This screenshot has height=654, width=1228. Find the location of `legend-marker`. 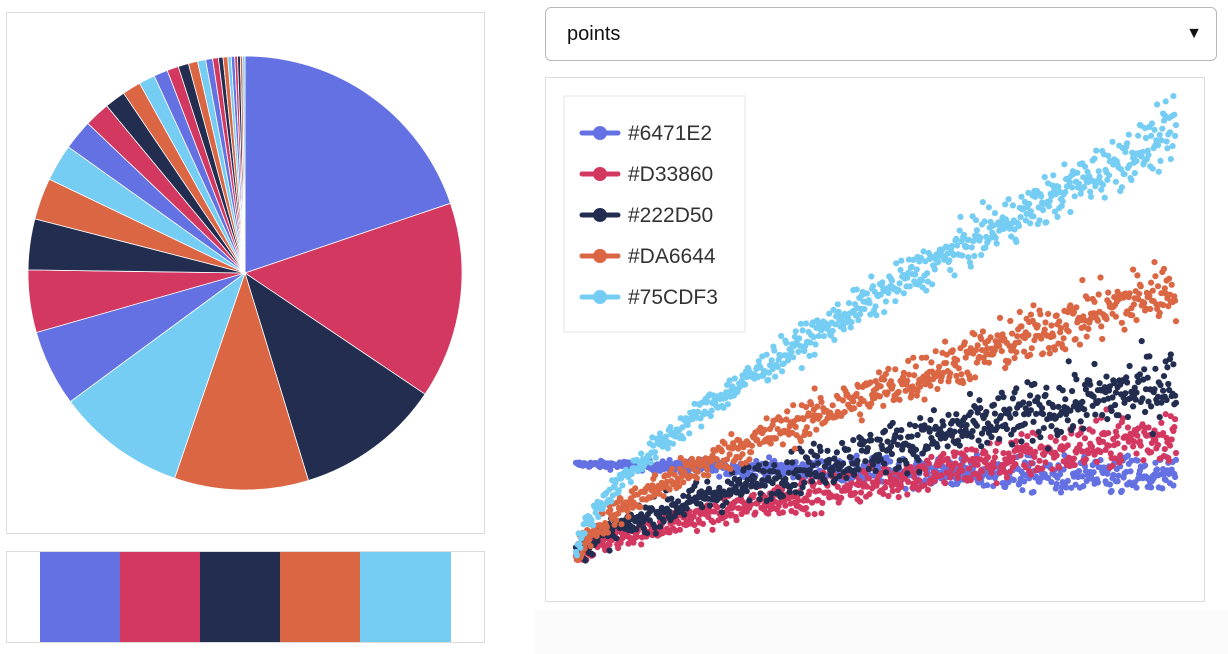

legend-marker is located at coordinates (600, 174).